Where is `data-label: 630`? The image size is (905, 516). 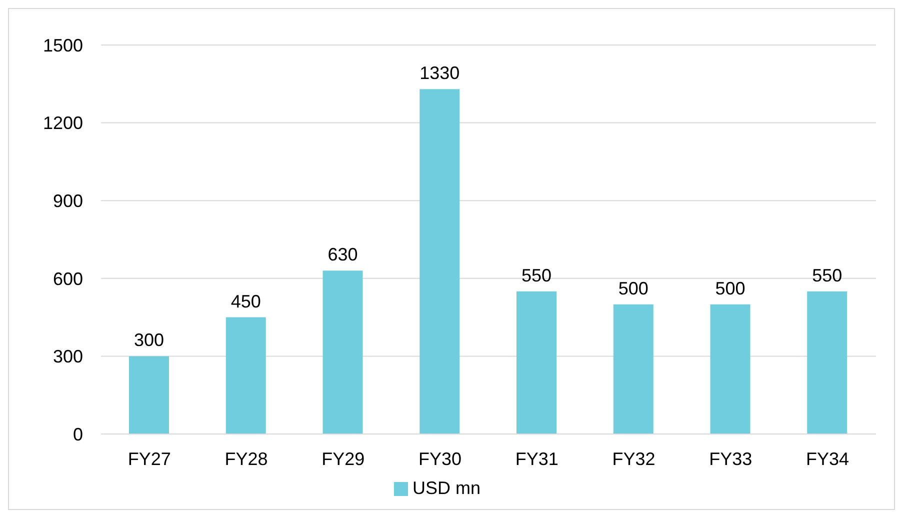 data-label: 630 is located at coordinates (343, 254).